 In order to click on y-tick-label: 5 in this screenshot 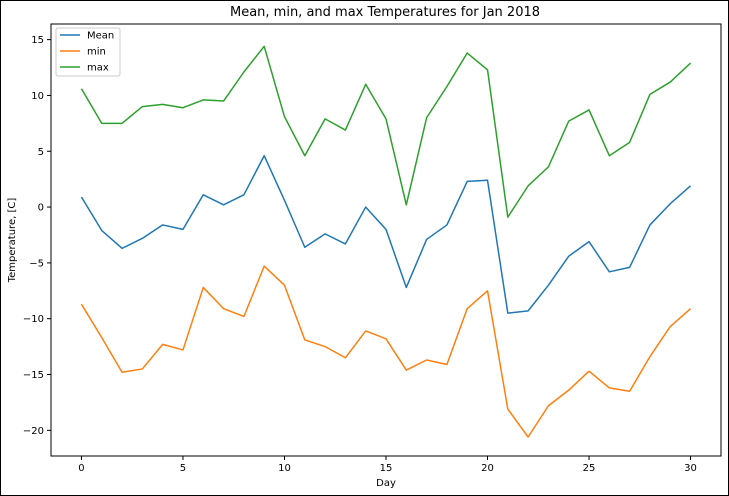, I will do `click(41, 152)`.